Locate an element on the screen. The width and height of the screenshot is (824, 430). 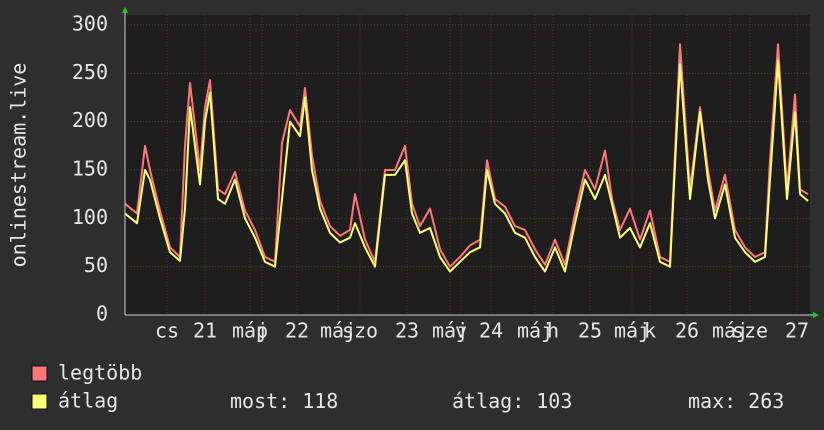
x-tick-label: 23 is located at coordinates (407, 331).